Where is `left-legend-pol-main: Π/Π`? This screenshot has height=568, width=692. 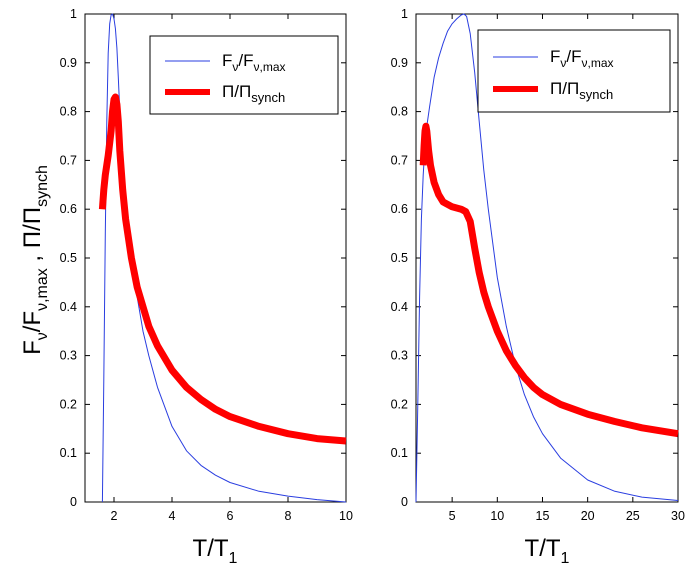 left-legend-pol-main: Π/Π is located at coordinates (236, 91).